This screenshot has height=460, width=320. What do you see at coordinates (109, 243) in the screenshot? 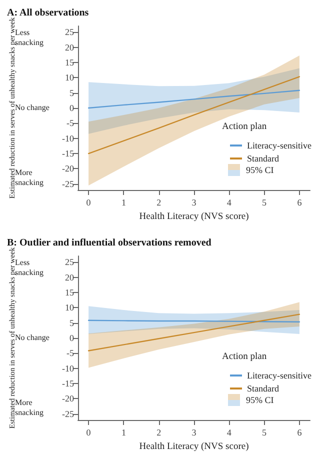
I see `chart-title: B: Outlier and influential observations removed` at bounding box center [109, 243].